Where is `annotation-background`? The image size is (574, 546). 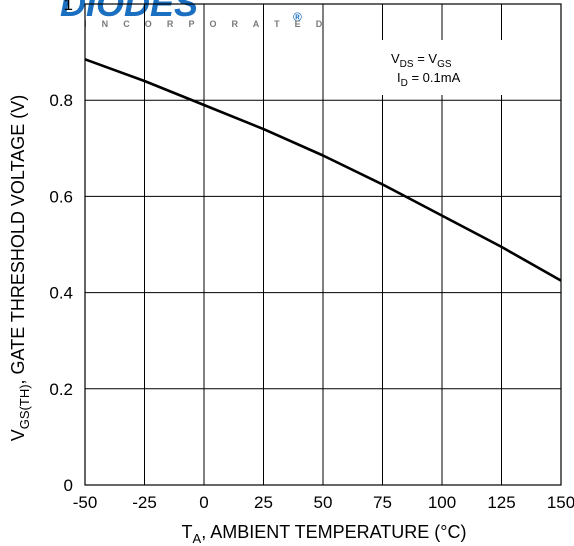 annotation-background is located at coordinates (443, 67).